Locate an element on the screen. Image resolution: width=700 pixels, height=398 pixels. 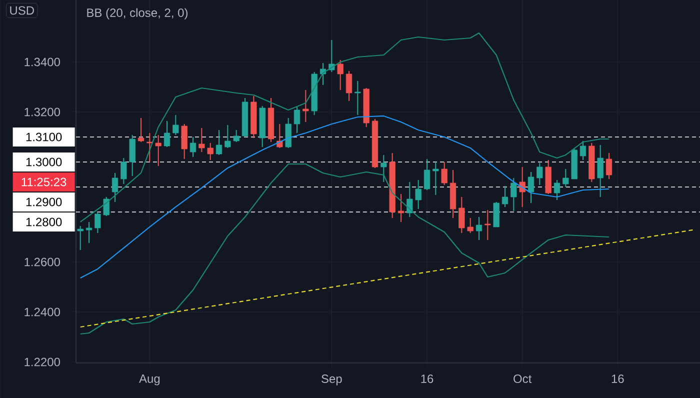
y-axis-title: USD is located at coordinates (22, 10).